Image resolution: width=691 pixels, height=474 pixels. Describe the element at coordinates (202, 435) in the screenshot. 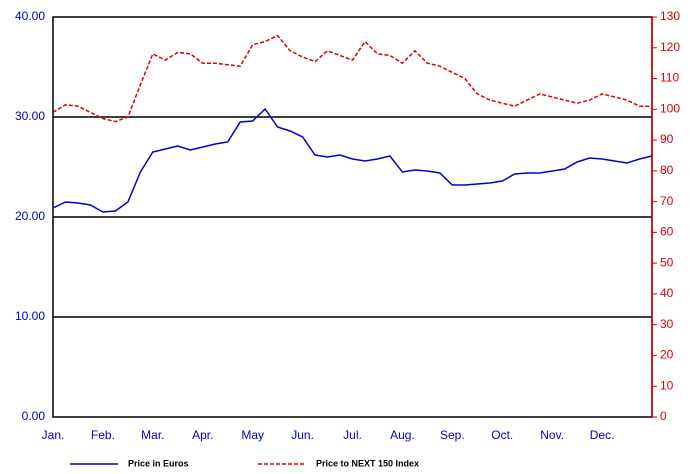

I see `x-tick-label: Apr.` at that location.